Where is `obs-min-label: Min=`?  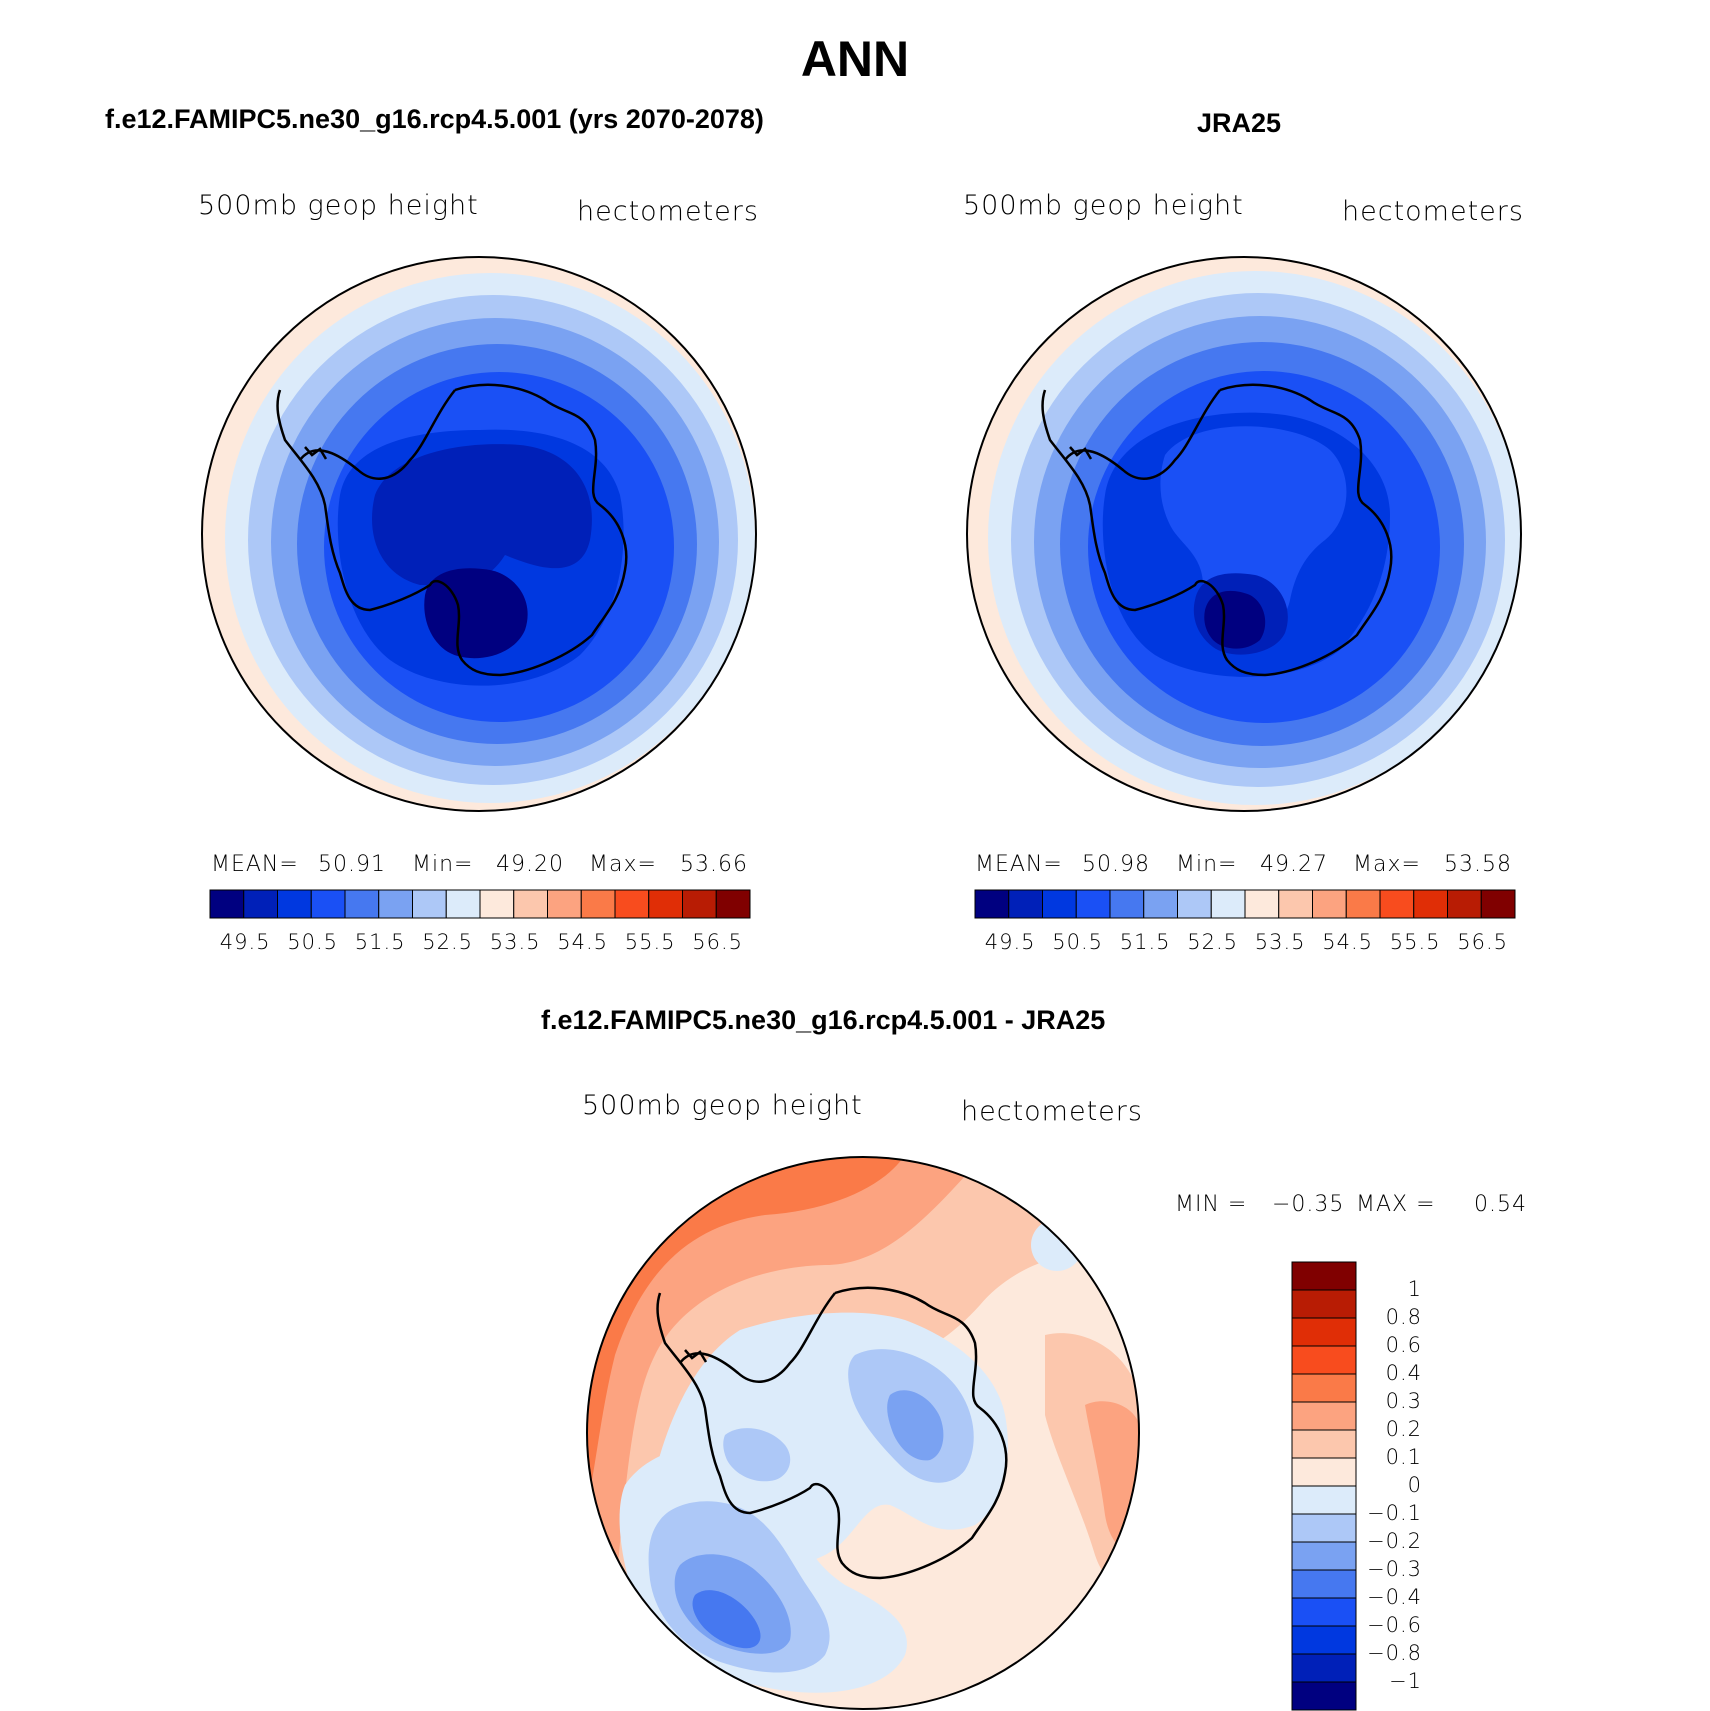
obs-min-label: Min= is located at coordinates (1207, 864).